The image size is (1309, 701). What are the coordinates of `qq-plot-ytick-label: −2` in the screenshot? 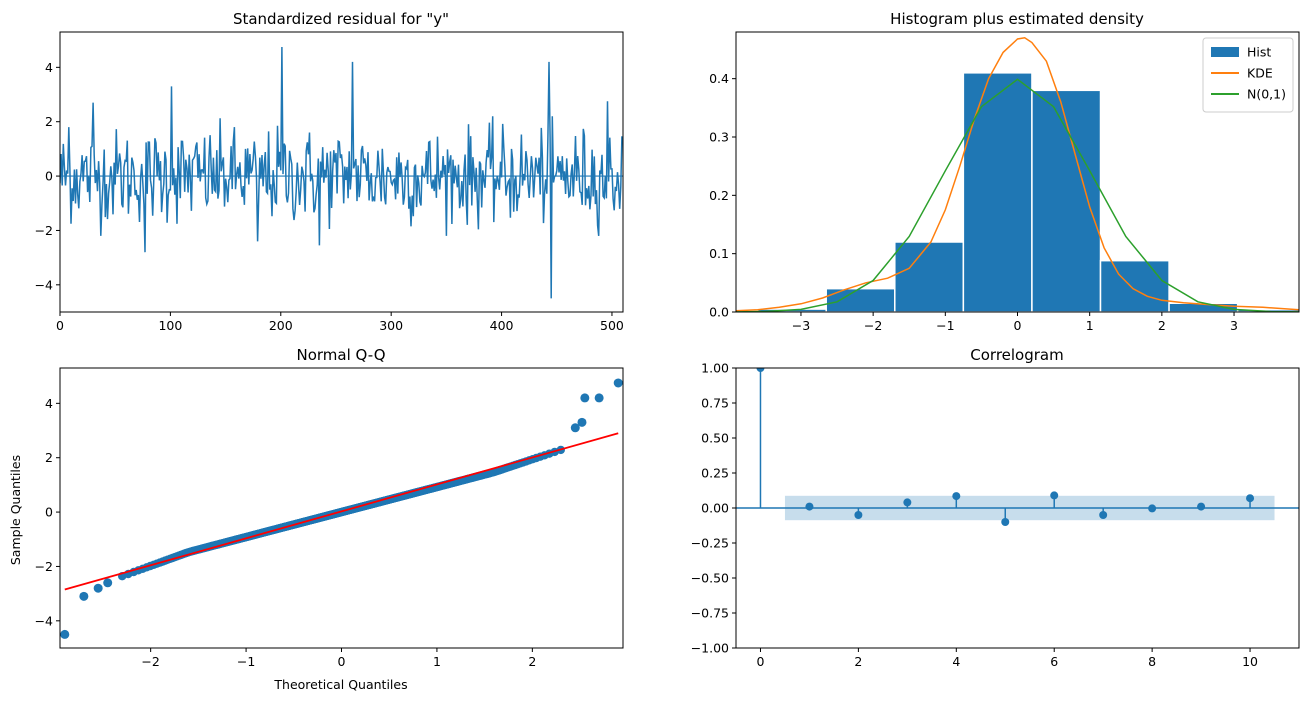 It's located at (44, 566).